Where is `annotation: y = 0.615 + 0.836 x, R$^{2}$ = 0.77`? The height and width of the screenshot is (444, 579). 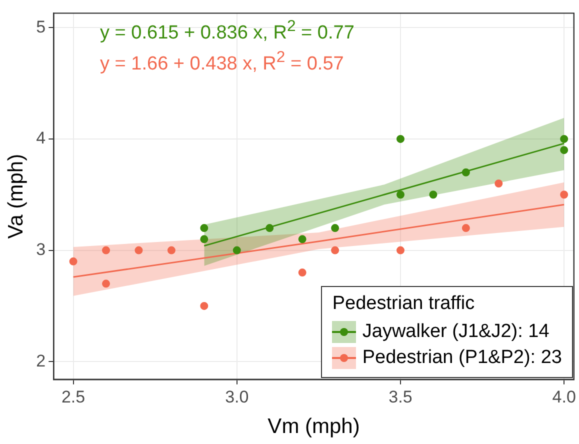 annotation: y = 0.615 + 0.836 x, R$^{2}$ = 0.77 is located at coordinates (227, 31).